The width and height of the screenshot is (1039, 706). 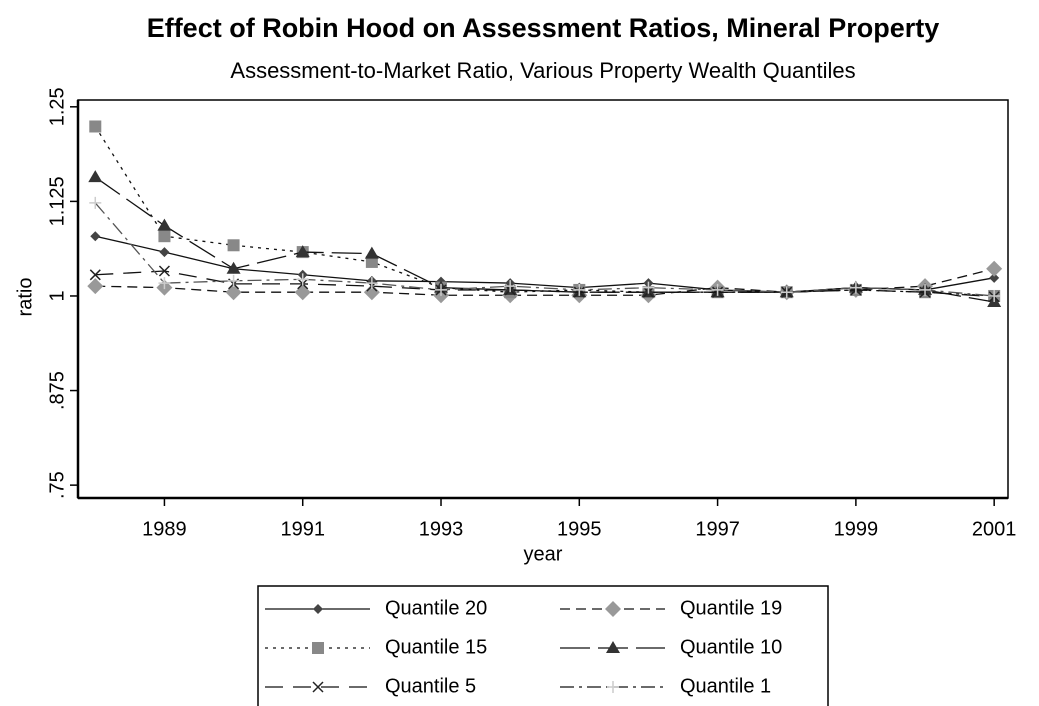 I want to click on legend-box, so click(x=543, y=645).